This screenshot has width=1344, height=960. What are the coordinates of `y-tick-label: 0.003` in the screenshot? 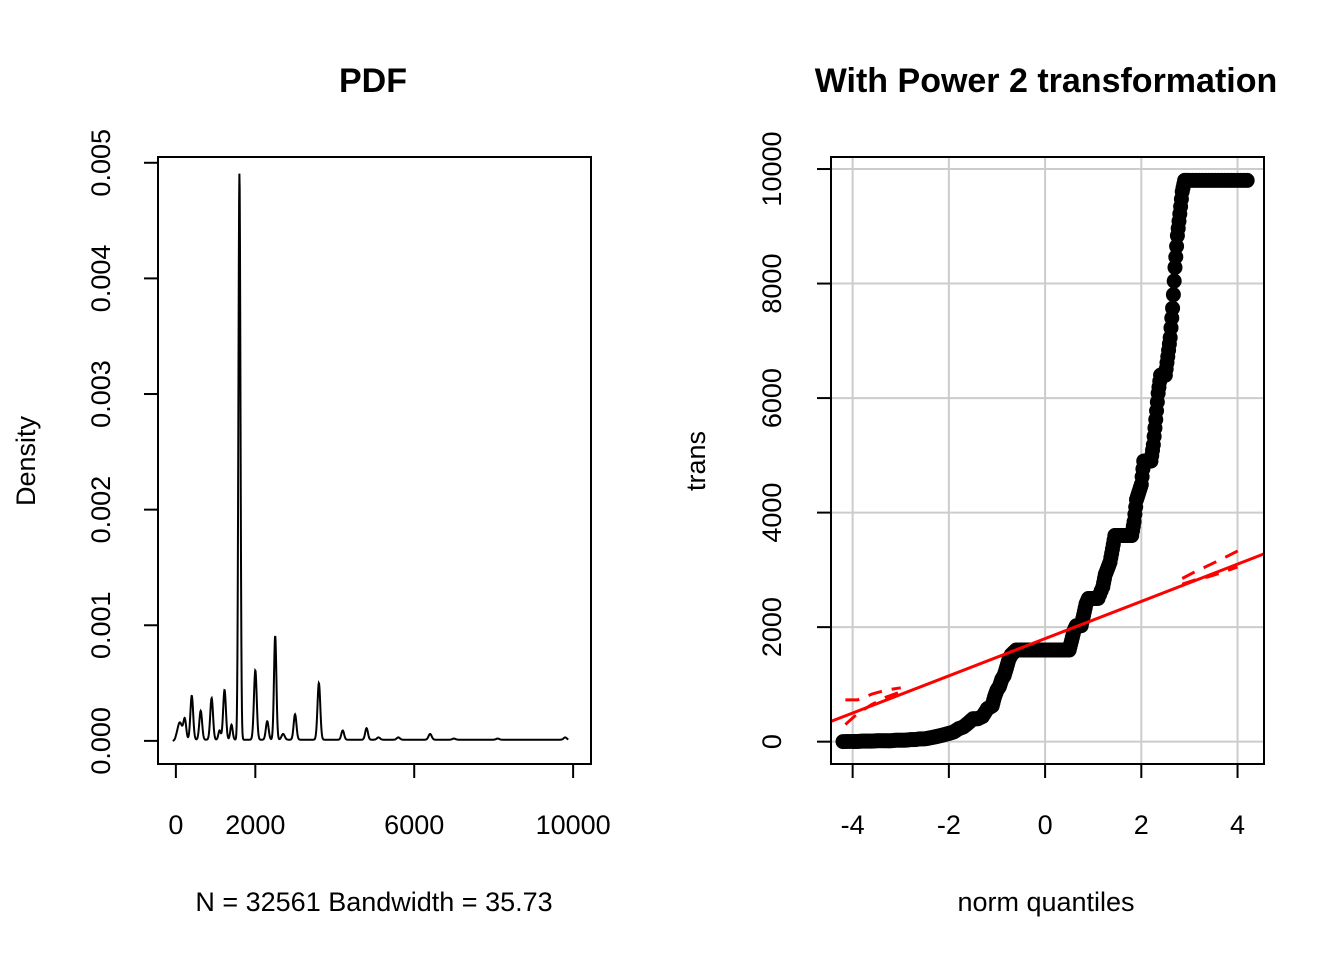 It's located at (101, 394).